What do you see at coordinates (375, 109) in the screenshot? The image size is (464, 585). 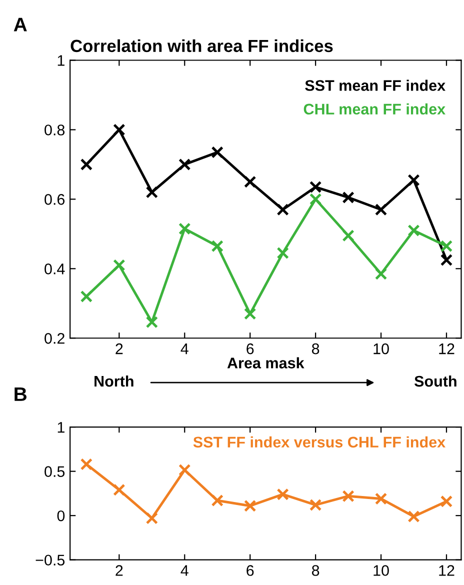 I see `text: CHL mean FF index` at bounding box center [375, 109].